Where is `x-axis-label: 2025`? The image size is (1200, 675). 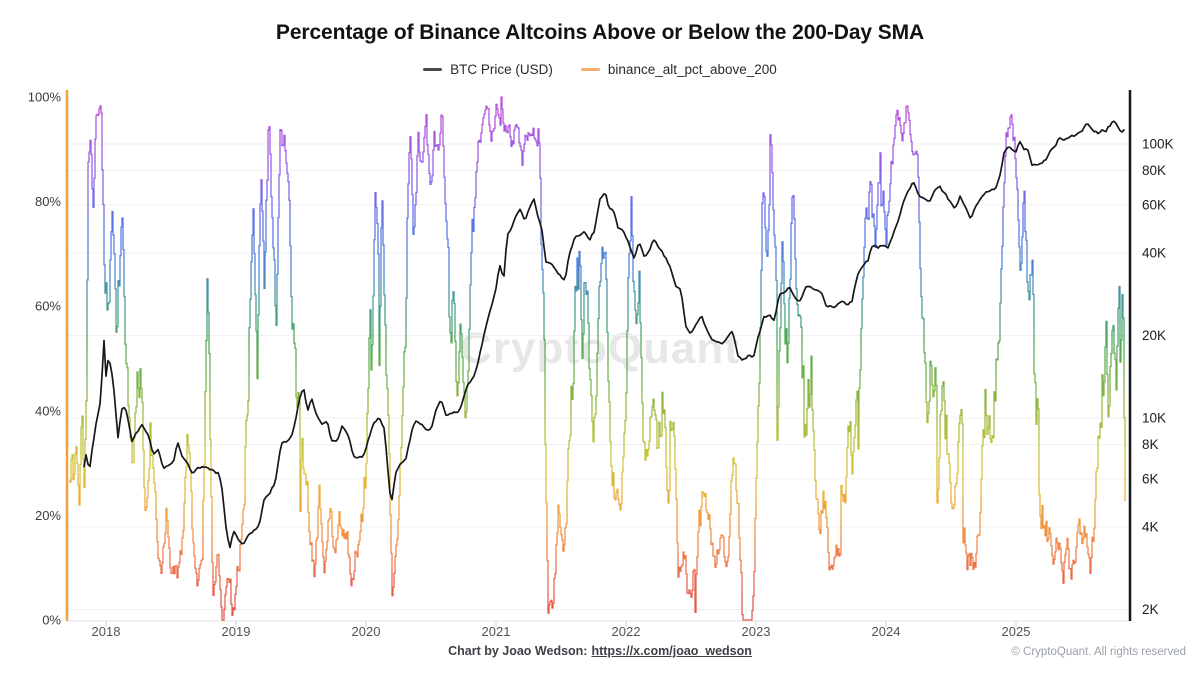
x-axis-label: 2025 is located at coordinates (1016, 631).